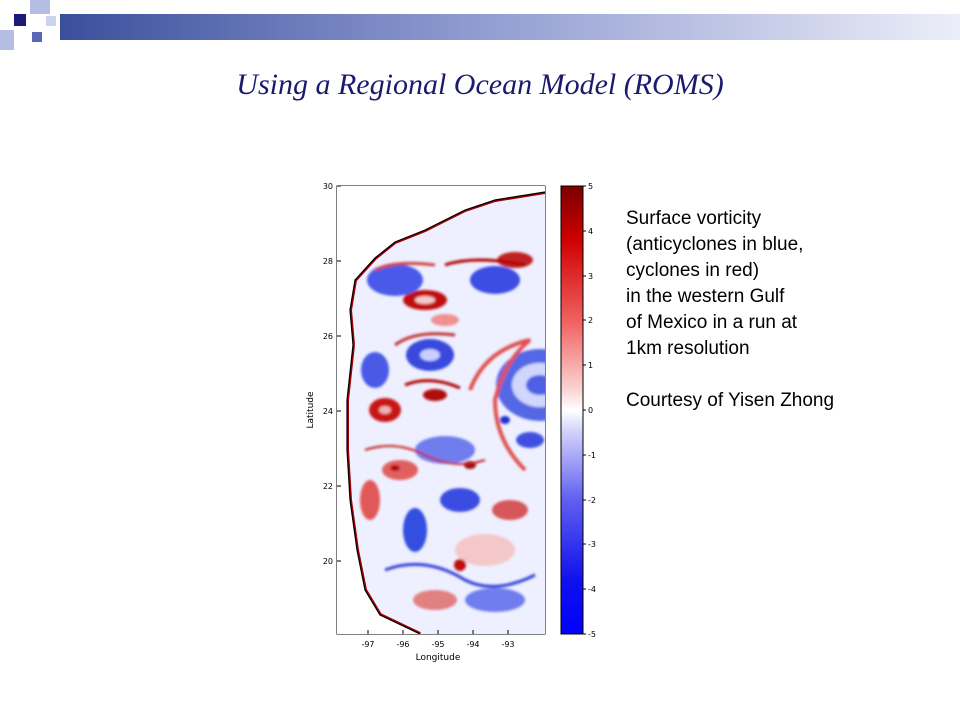 The height and width of the screenshot is (720, 960). What do you see at coordinates (688, 348) in the screenshot?
I see `caption-line: 1km resolution` at bounding box center [688, 348].